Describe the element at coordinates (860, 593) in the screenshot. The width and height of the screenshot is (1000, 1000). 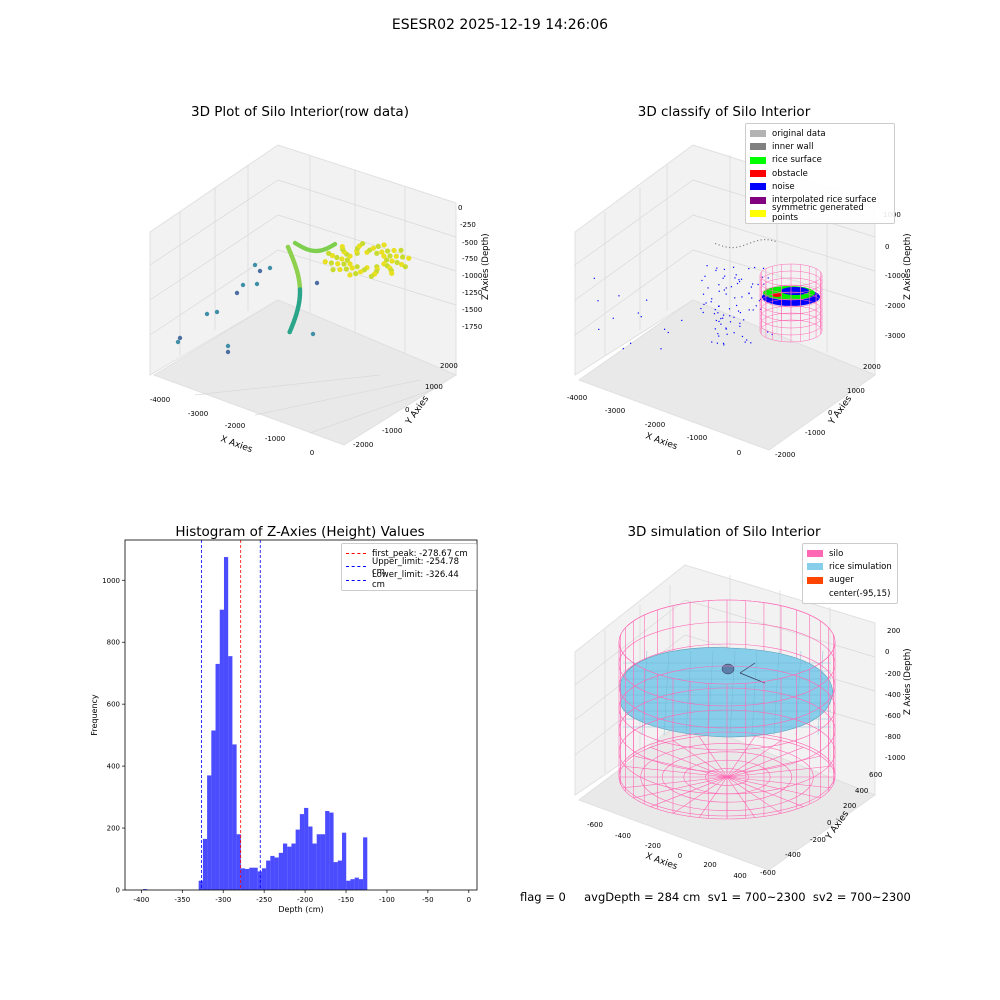
I see `legend-label: center(-95,15)` at that location.